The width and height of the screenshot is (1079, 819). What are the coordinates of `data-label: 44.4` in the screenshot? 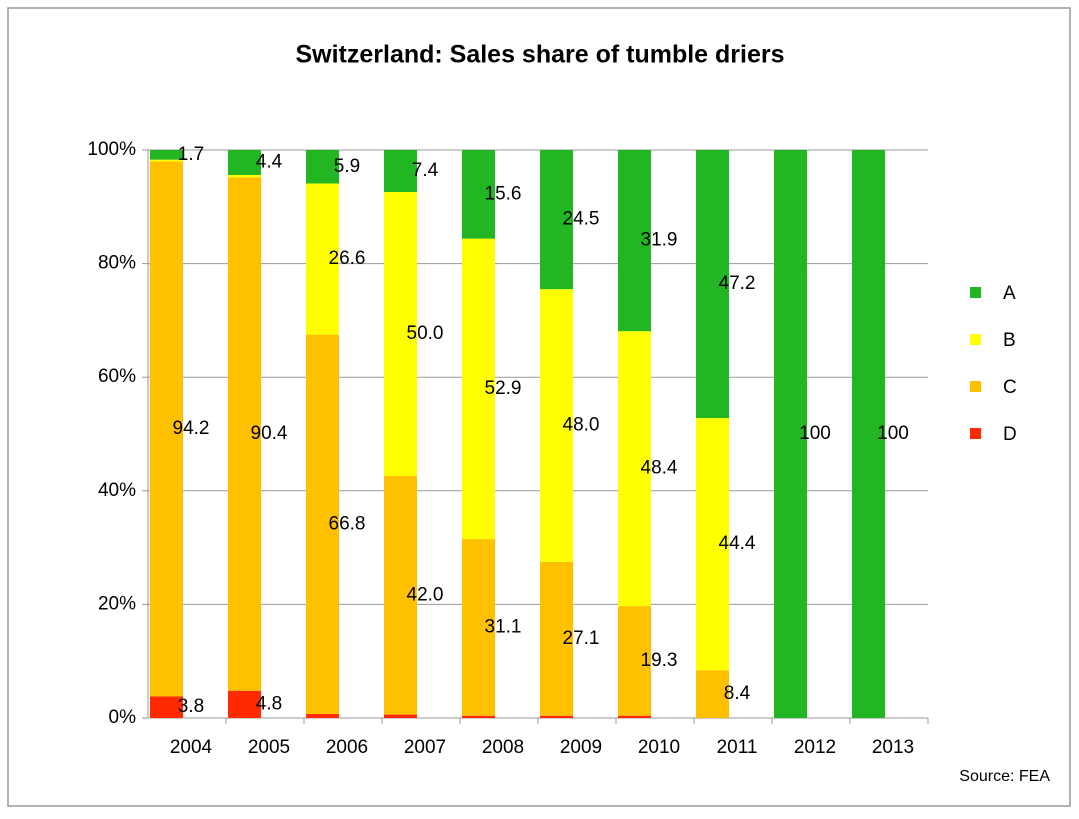 It's located at (737, 543).